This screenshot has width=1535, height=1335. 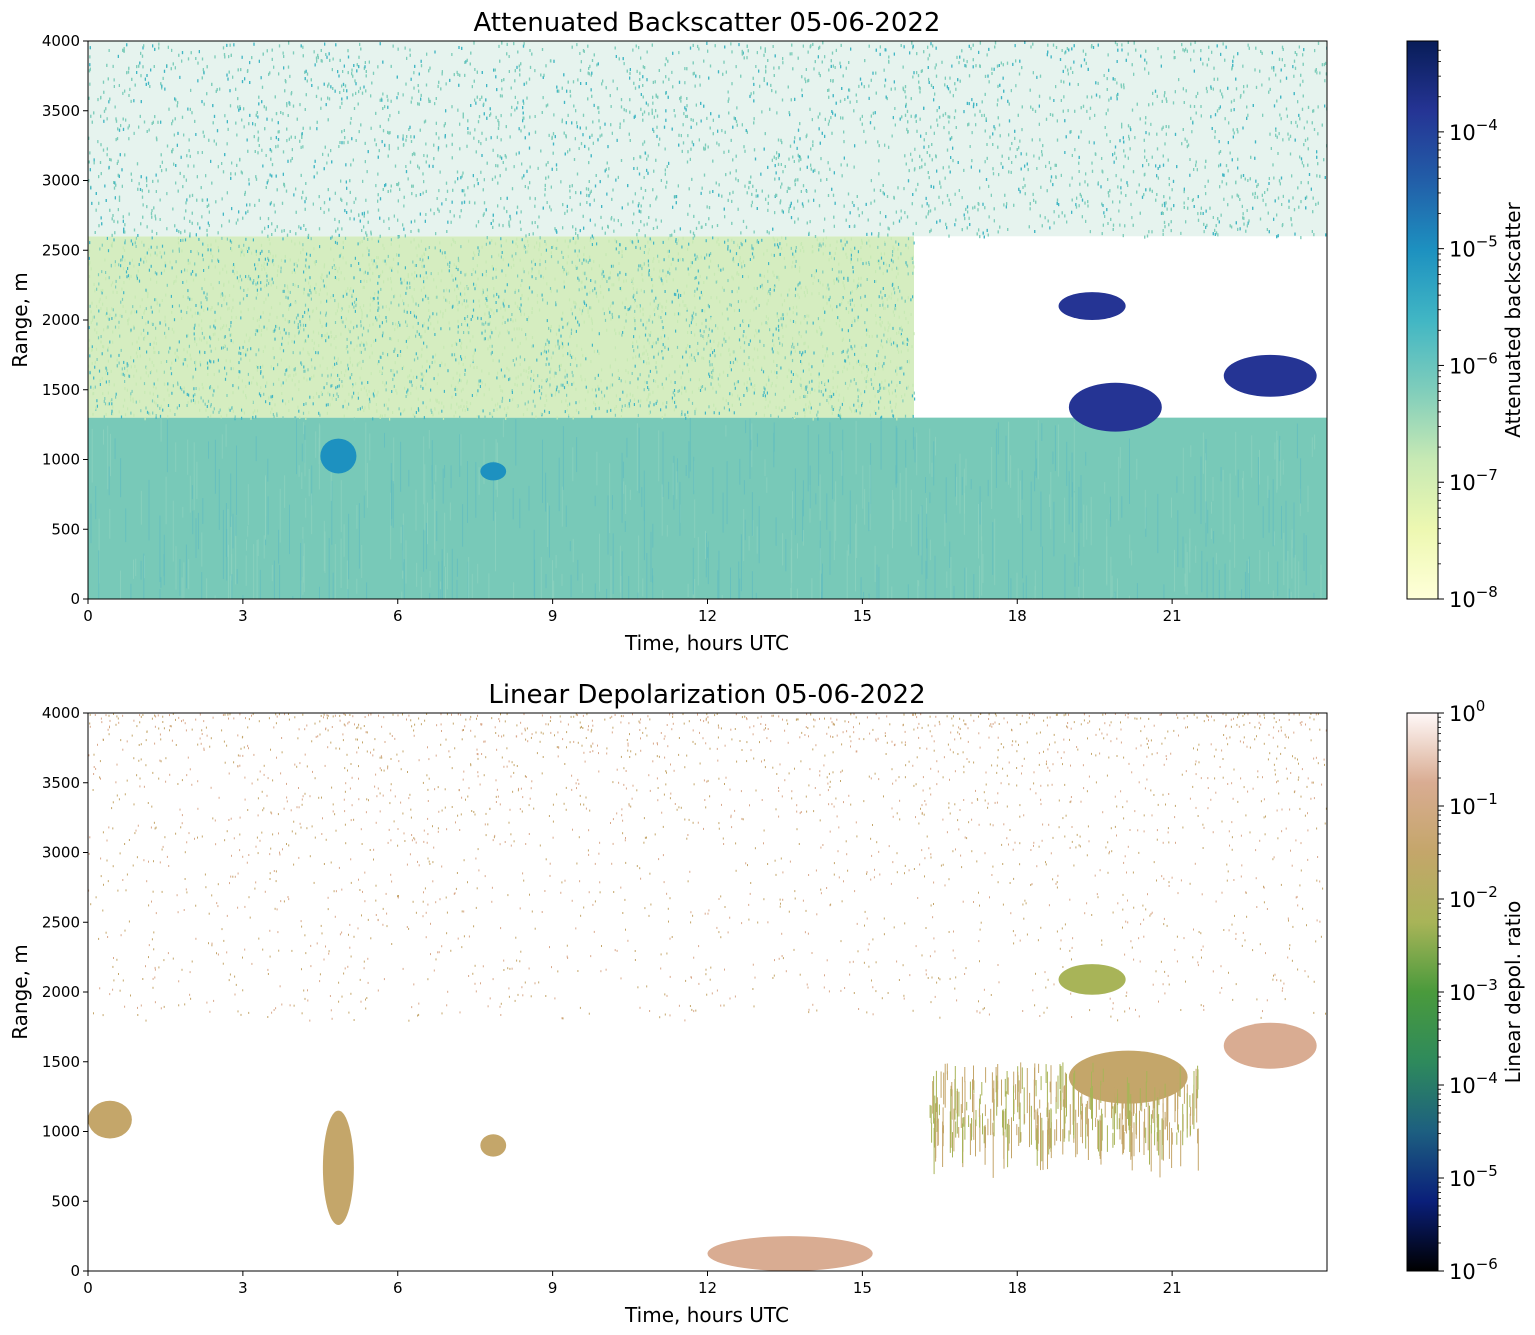 I want to click on depolarization-y-tick-label: 3000, so click(x=61, y=853).